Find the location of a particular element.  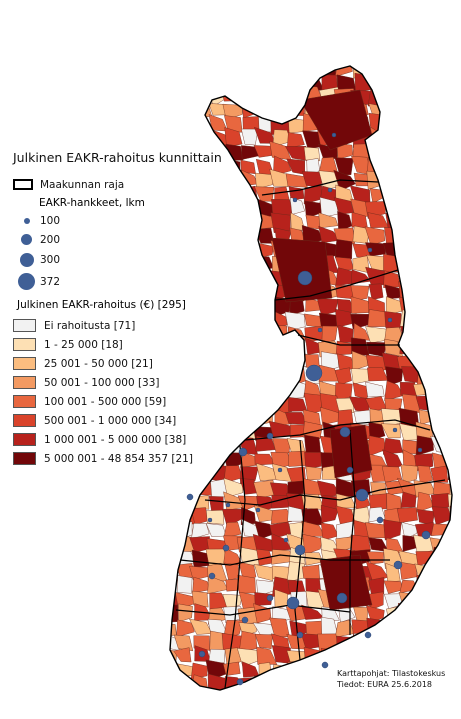

class-label: 25 001 - 50 000 [21] is located at coordinates (98, 363).